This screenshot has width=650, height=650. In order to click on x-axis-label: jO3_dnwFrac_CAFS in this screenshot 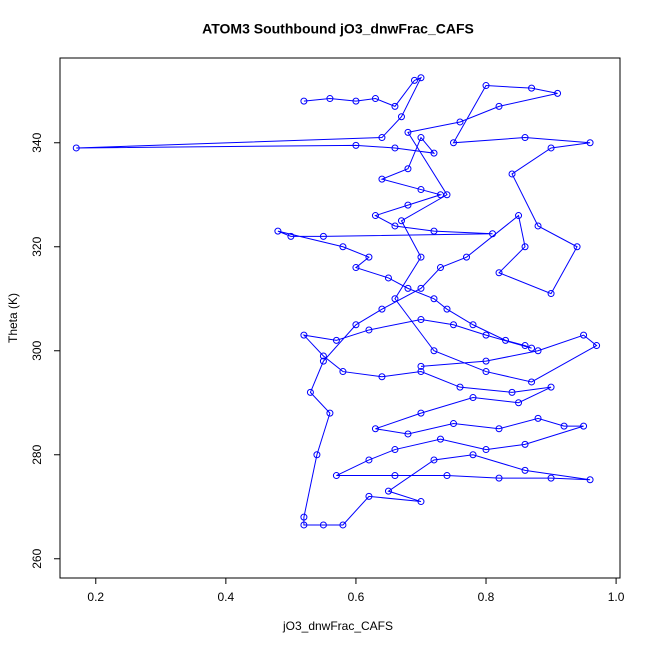, I will do `click(337, 626)`.